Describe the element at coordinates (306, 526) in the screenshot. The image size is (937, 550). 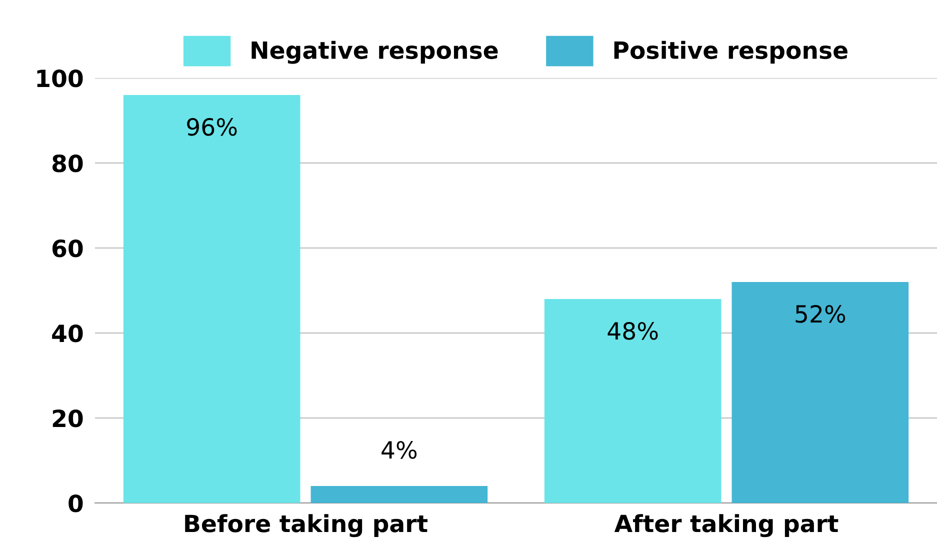
I see `x-tick-label: Before taking part` at that location.